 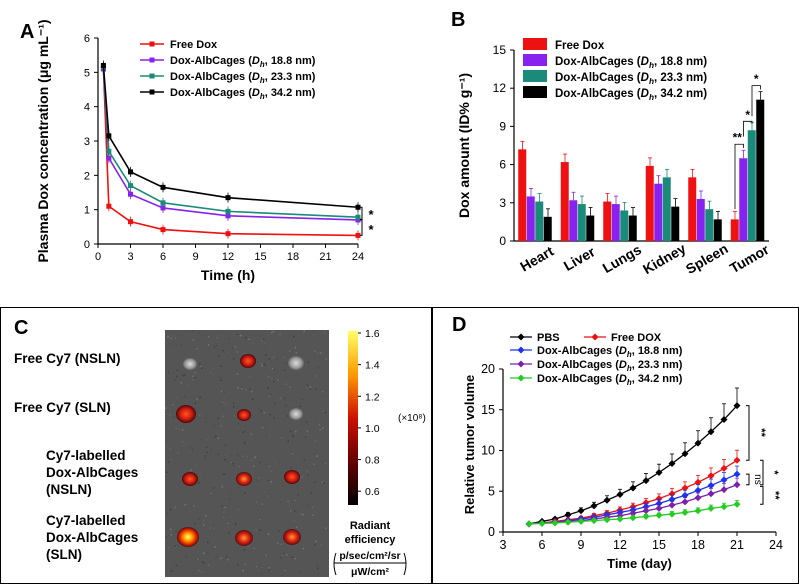 I want to click on paren-left, so click(x=335, y=564).